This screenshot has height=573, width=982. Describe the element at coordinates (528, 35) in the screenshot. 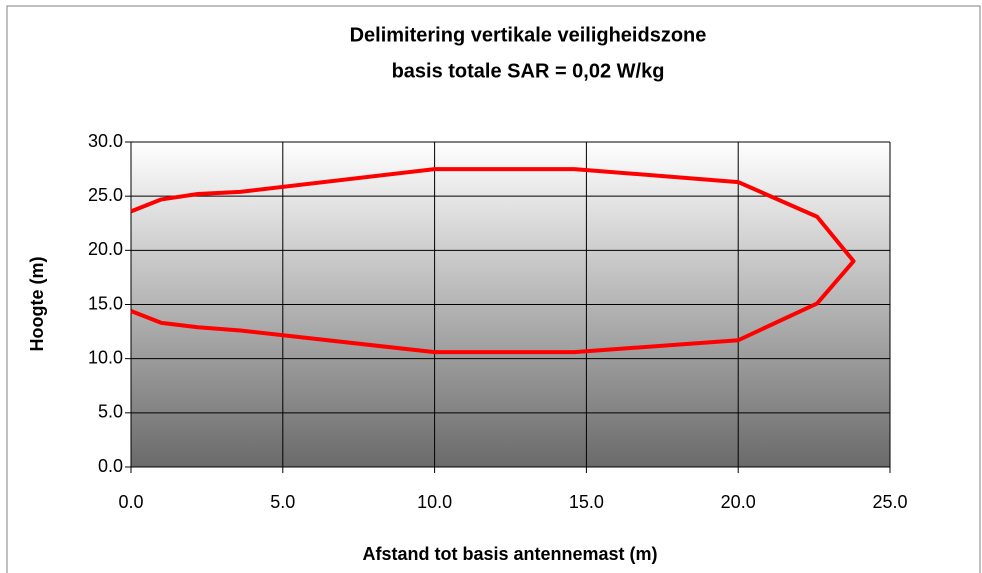

I see `chart-title: Delimitering vertikale veiligheidszone` at that location.